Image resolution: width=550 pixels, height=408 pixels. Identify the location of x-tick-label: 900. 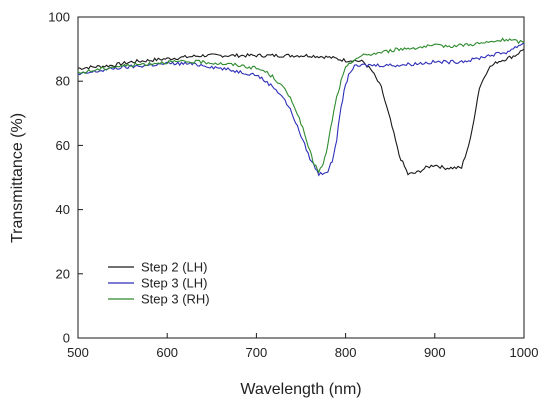
(435, 352).